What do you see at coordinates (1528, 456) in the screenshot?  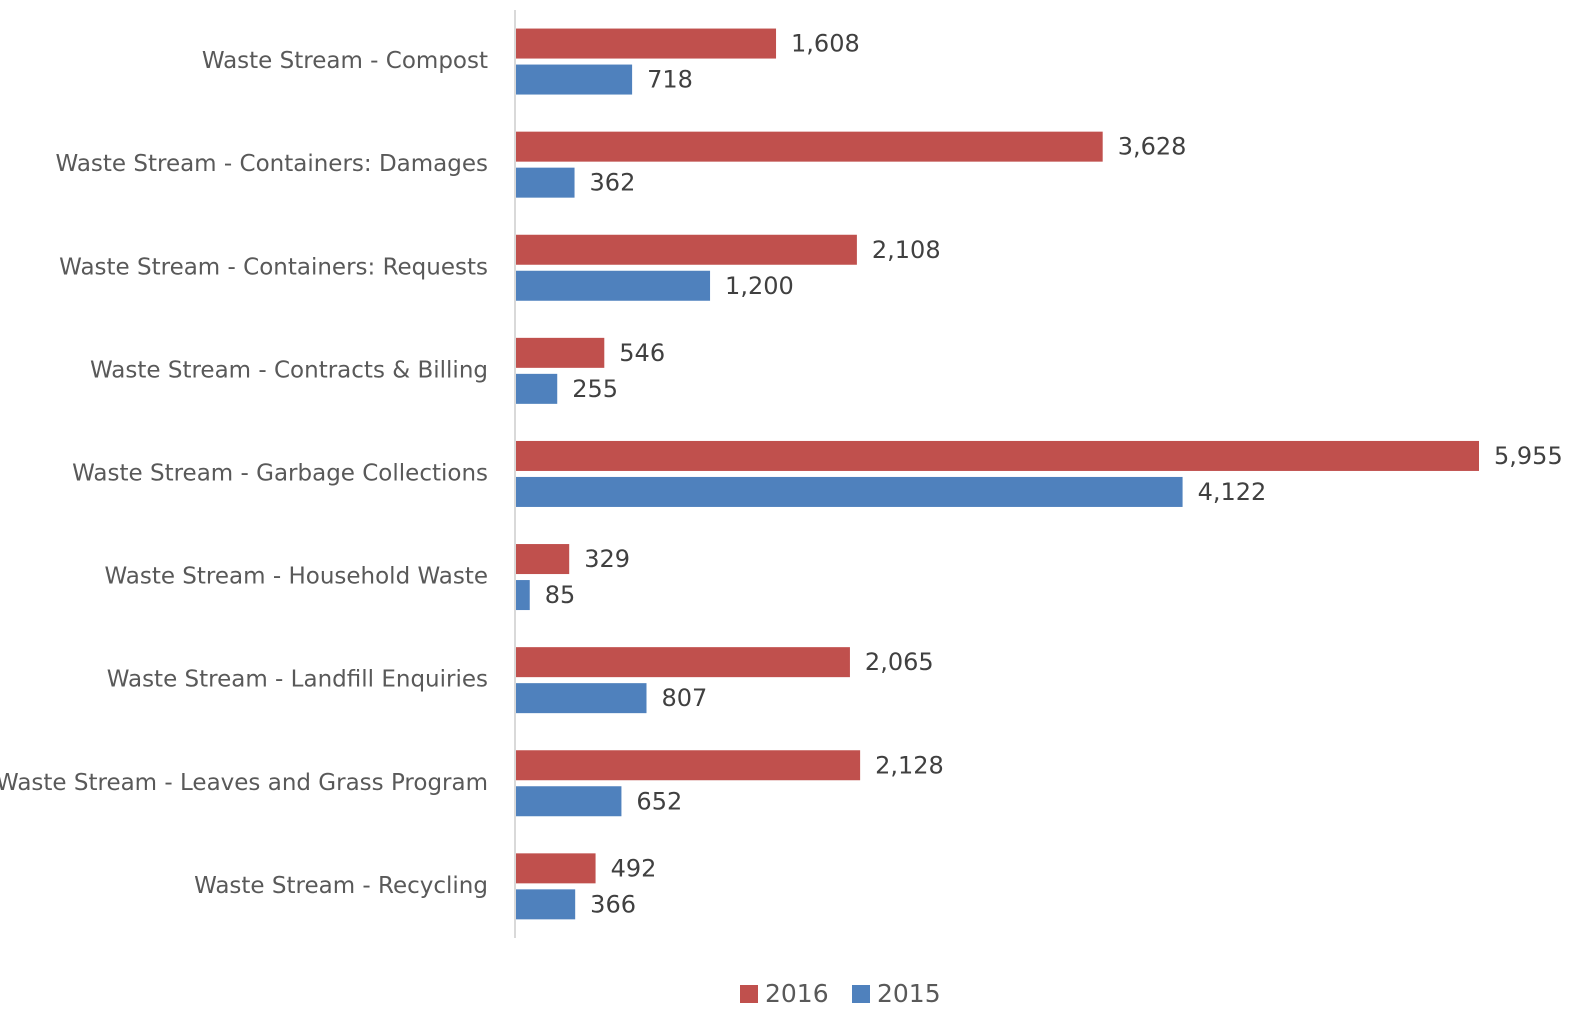 I see `data-label: 5,955` at bounding box center [1528, 456].